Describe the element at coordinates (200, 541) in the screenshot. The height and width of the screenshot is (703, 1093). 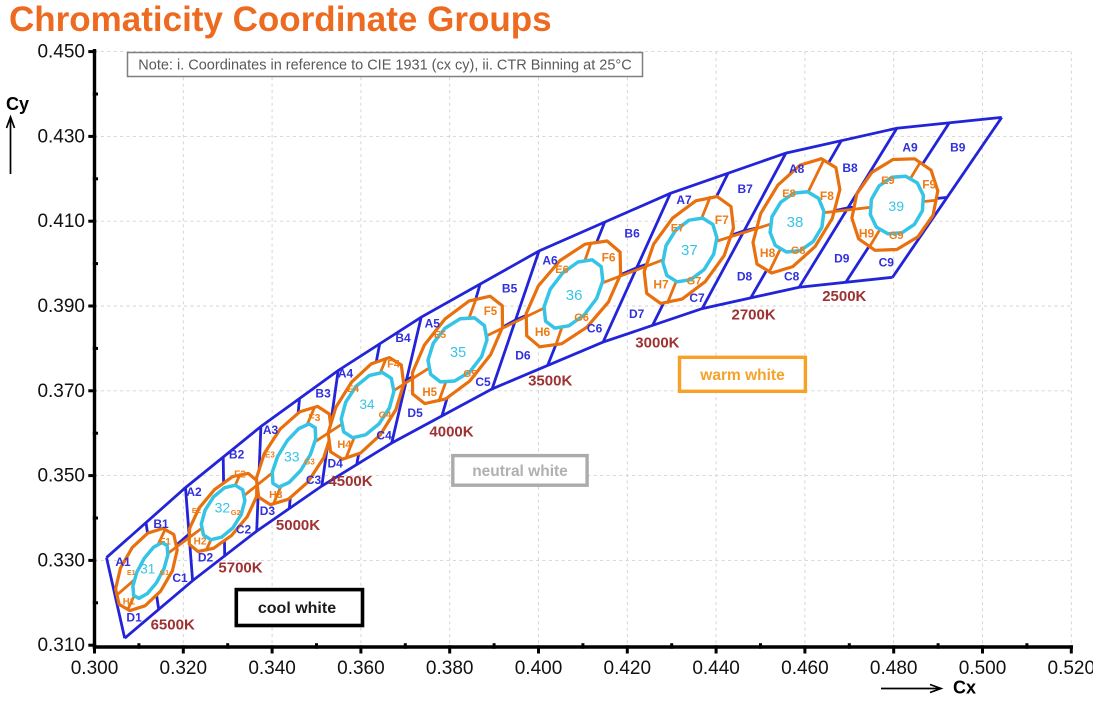
I see `svg-text: H2` at that location.